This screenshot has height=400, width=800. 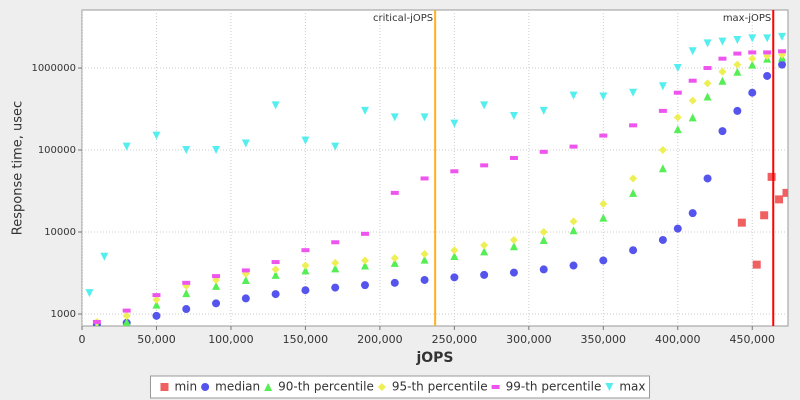 What do you see at coordinates (306, 339) in the screenshot?
I see `x-tick-label: 150,000` at bounding box center [306, 339].